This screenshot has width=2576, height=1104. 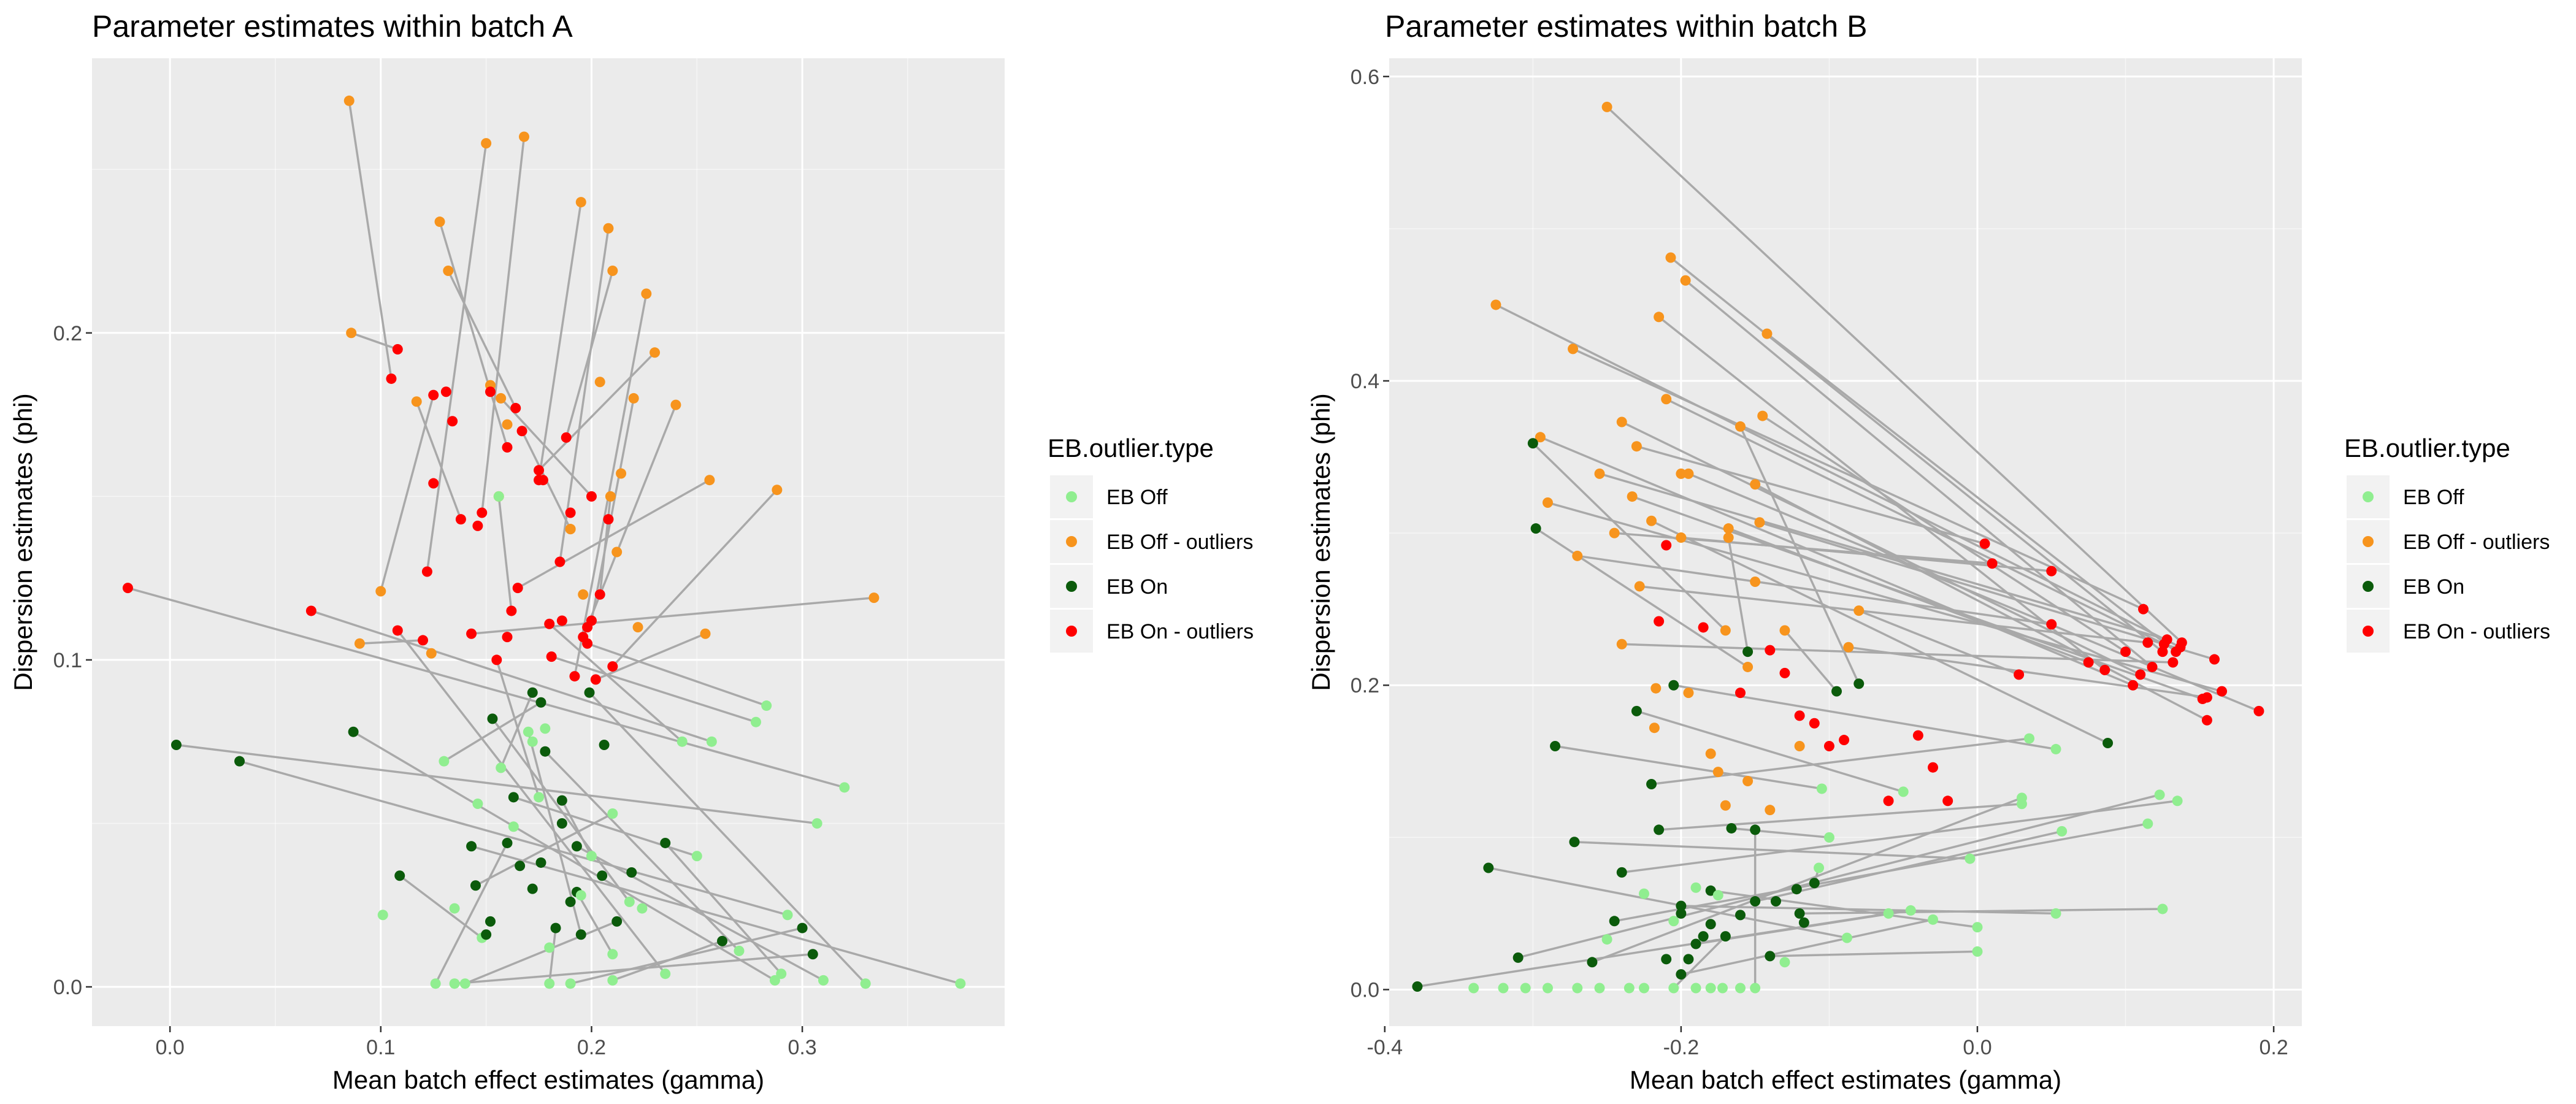 I want to click on y-tick-label: 0.6, so click(x=1365, y=77).